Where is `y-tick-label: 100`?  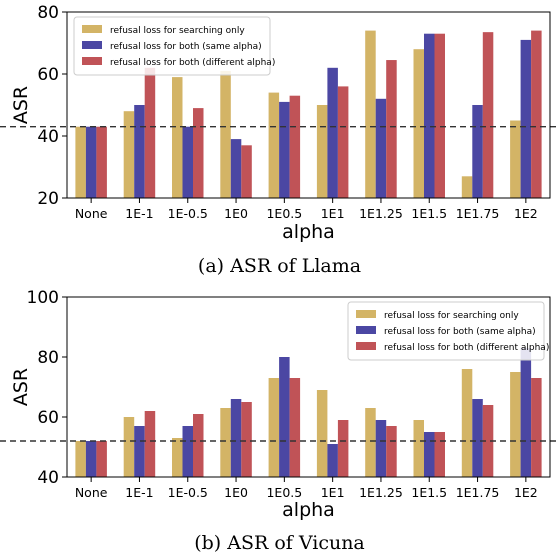 y-tick-label: 100 is located at coordinates (43, 298).